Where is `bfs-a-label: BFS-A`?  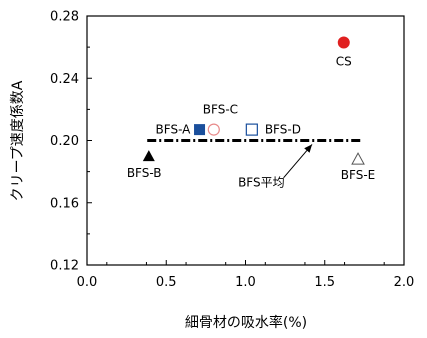
bfs-a-label: BFS-A is located at coordinates (174, 130).